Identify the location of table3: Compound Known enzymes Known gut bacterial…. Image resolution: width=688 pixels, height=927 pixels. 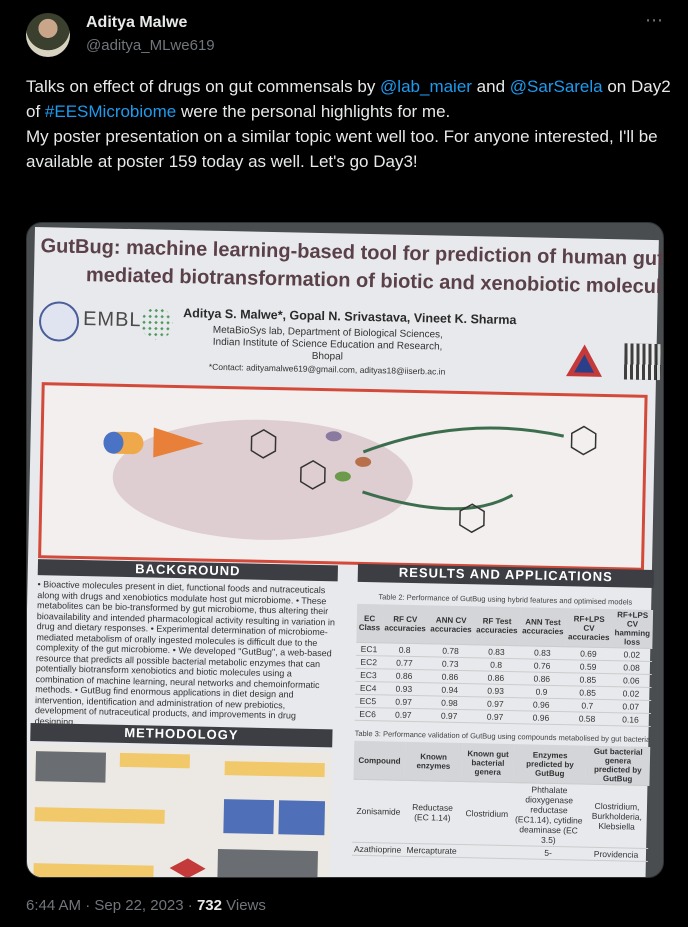
(501, 801).